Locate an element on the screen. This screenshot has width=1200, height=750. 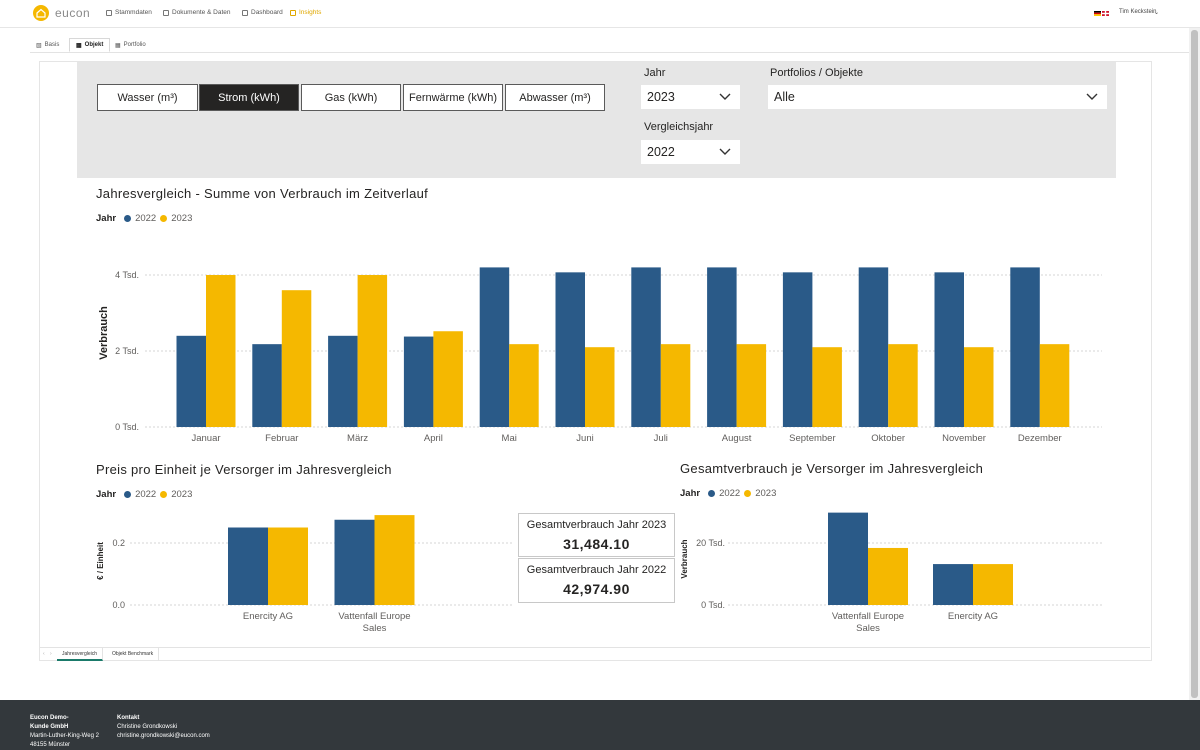
x-tick-label: Sales is located at coordinates (868, 628).